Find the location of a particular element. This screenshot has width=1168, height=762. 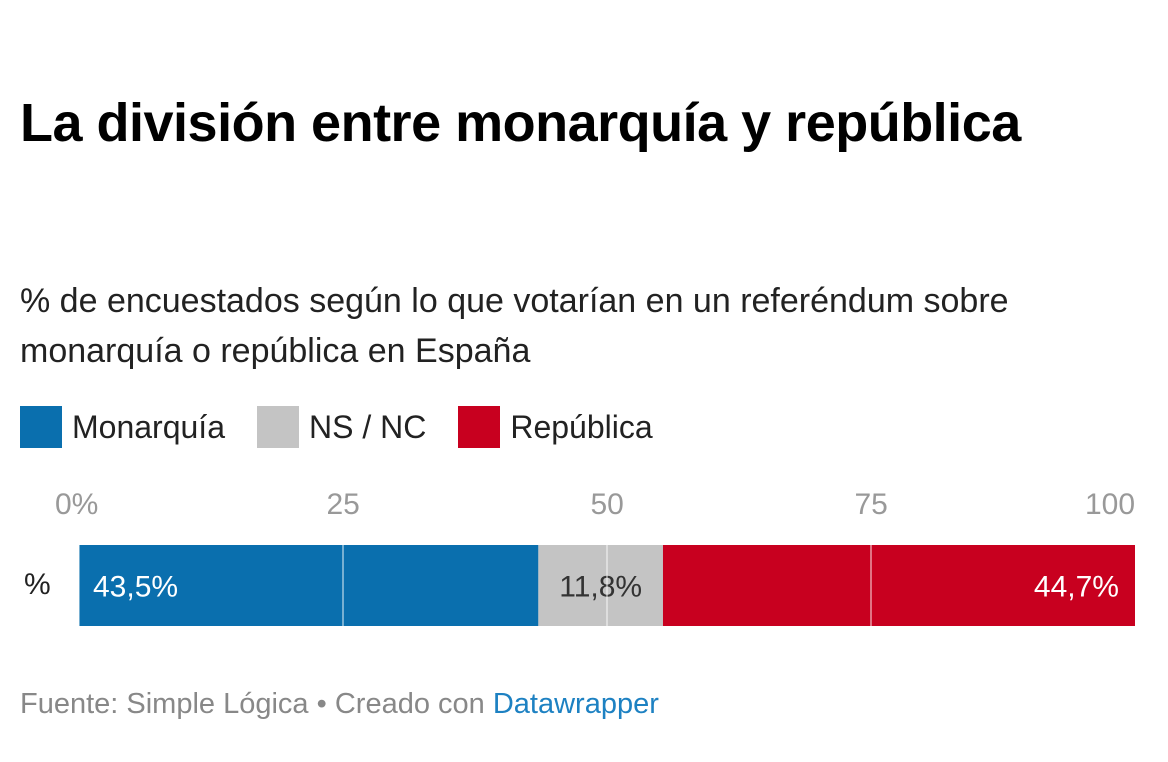

bar-value-label: 11,8% is located at coordinates (600, 587).